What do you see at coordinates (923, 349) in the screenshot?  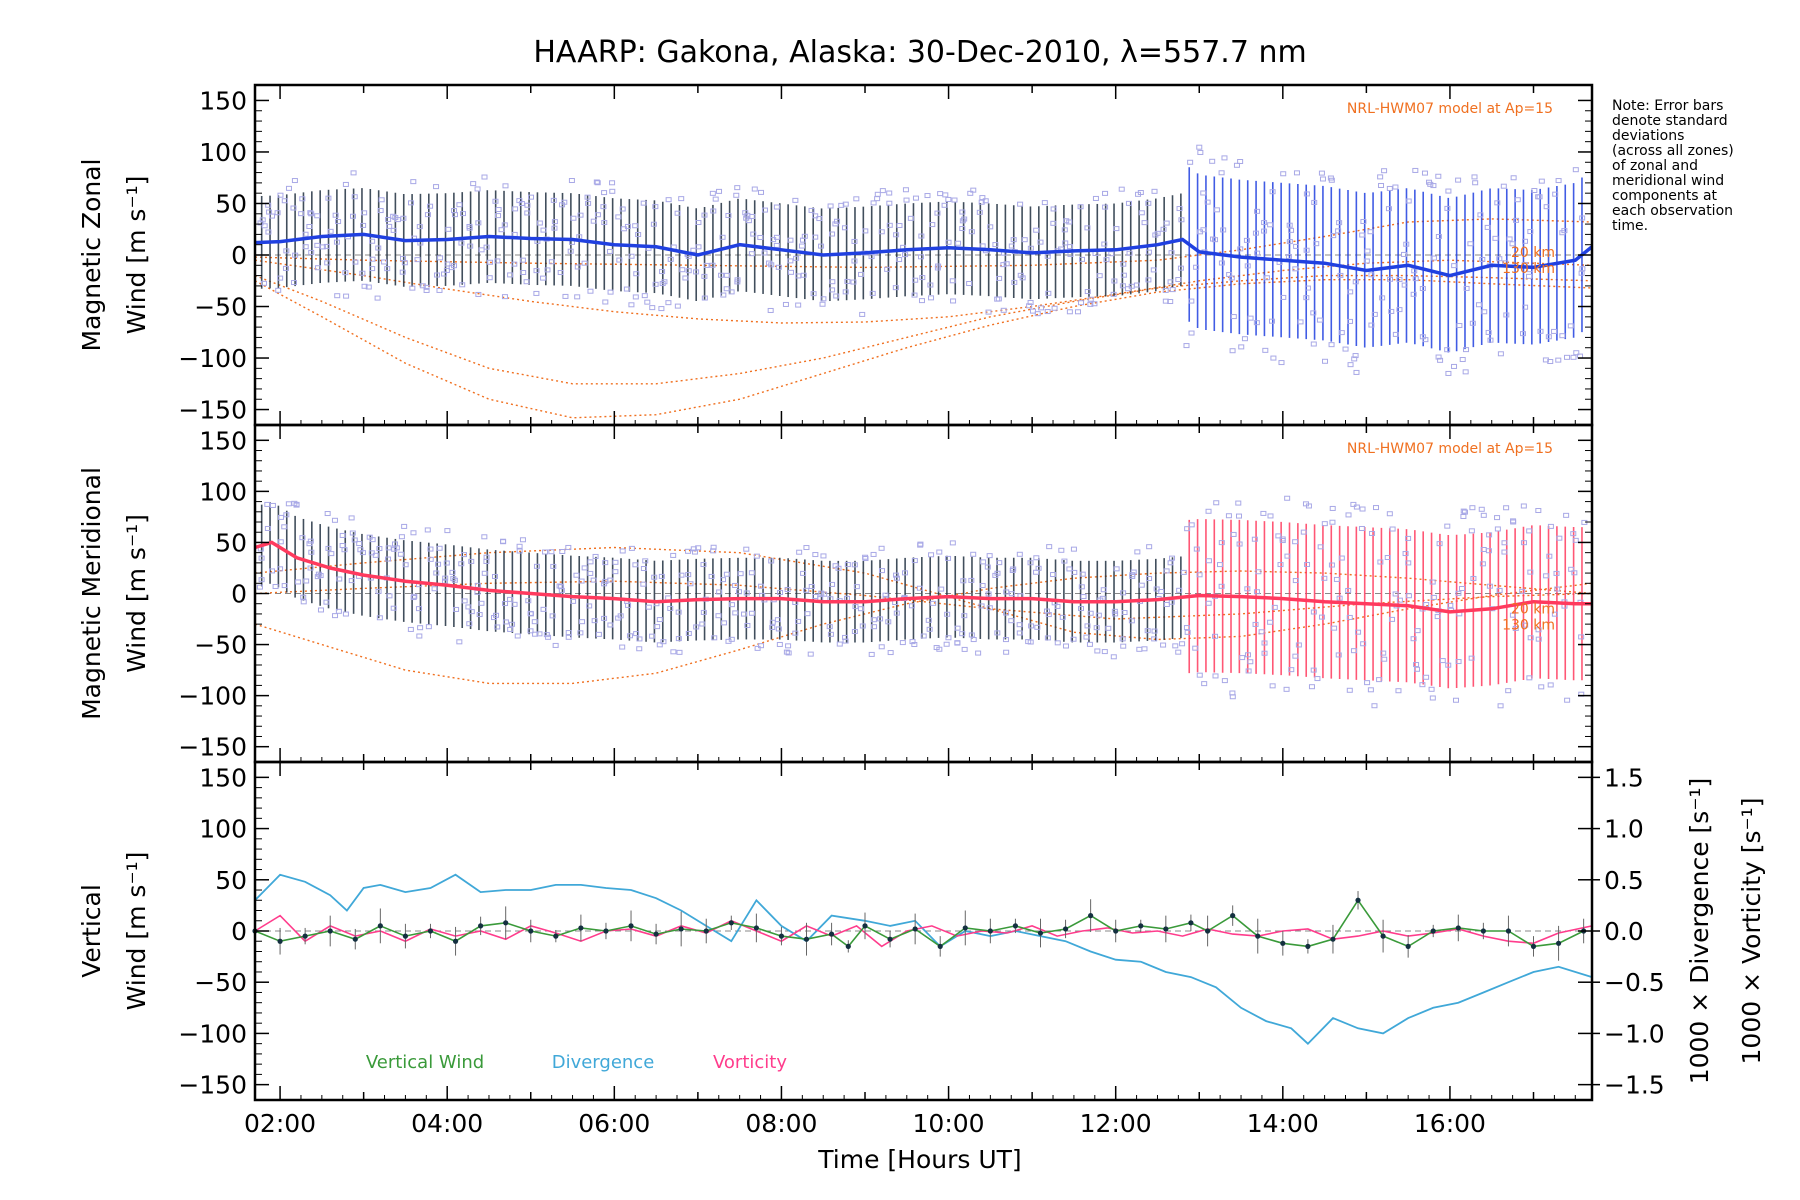 I see `model-curve` at bounding box center [923, 349].